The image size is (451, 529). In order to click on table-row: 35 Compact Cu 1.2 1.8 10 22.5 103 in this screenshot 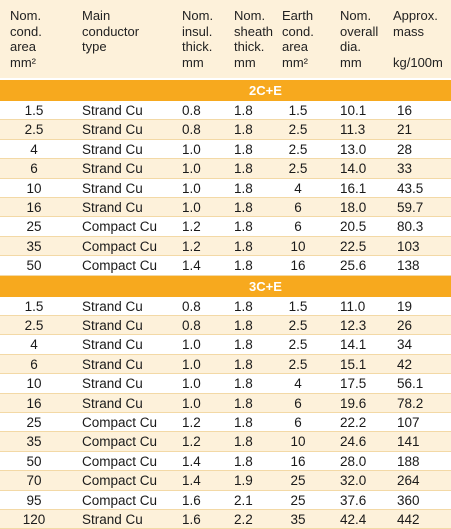, I will do `click(225, 246)`.